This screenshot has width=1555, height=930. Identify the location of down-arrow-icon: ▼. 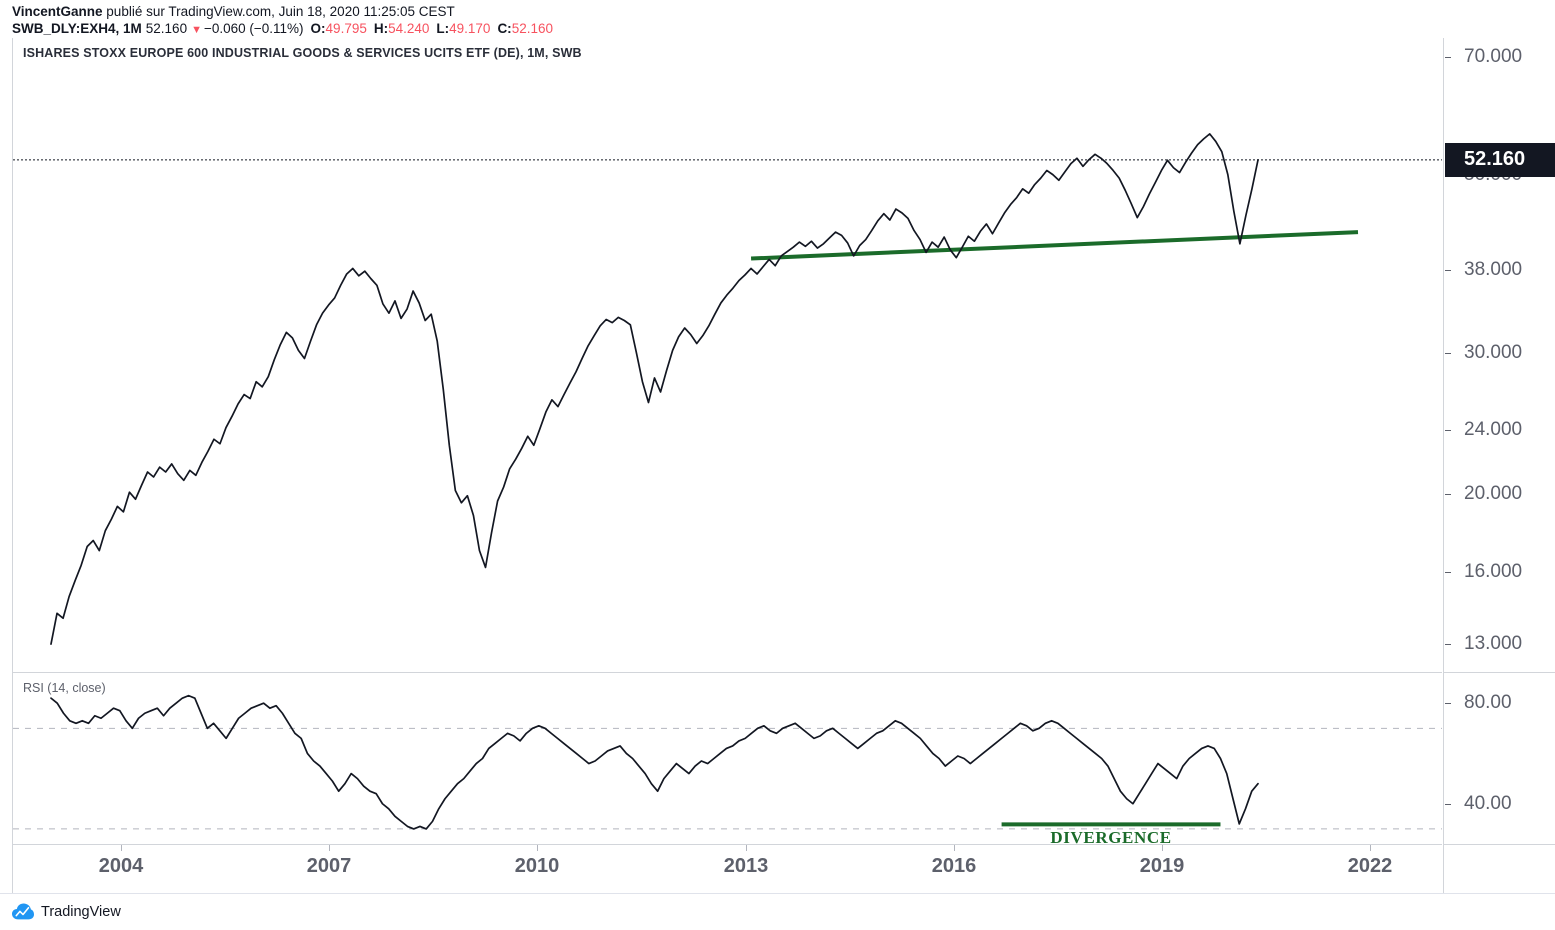
(196, 30).